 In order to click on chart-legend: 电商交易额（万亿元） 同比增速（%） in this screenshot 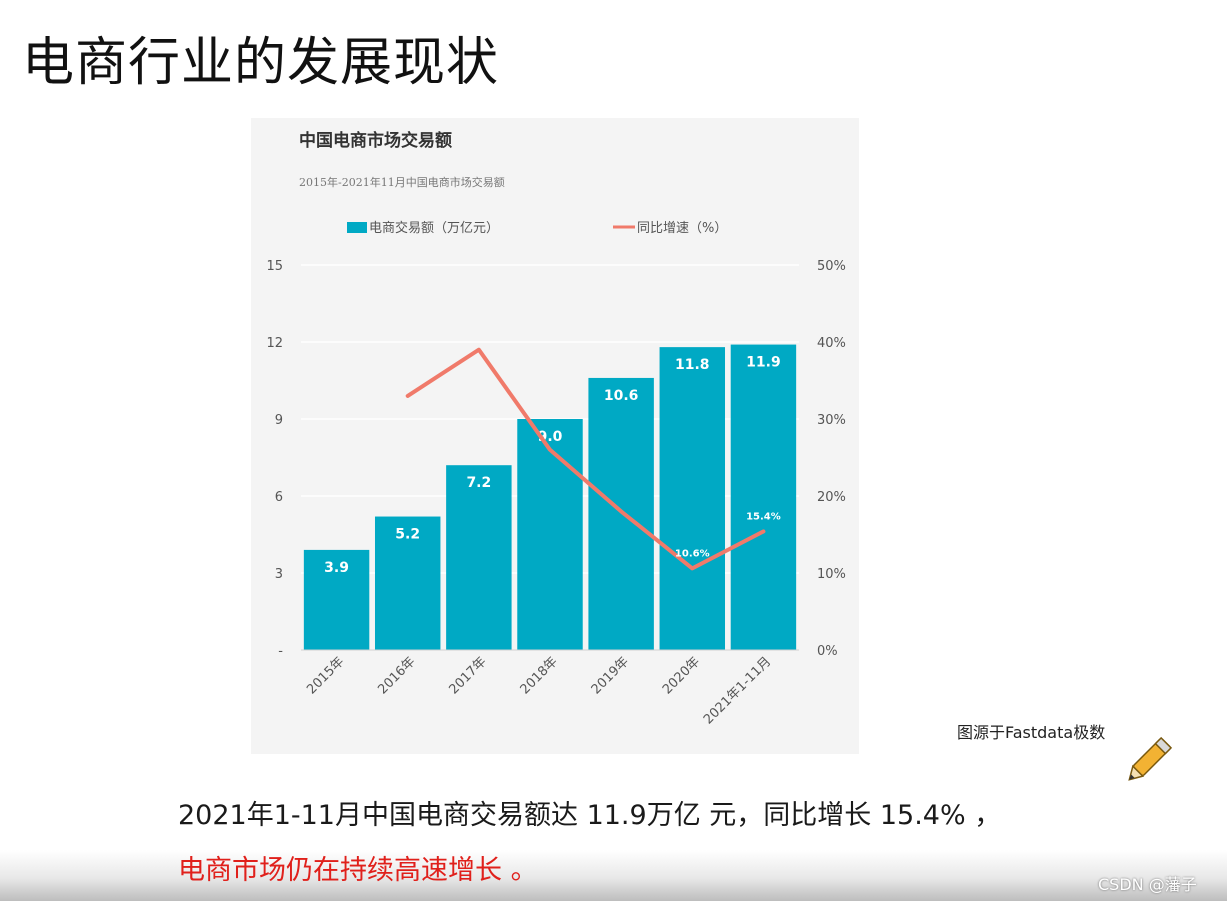, I will do `click(537, 228)`.